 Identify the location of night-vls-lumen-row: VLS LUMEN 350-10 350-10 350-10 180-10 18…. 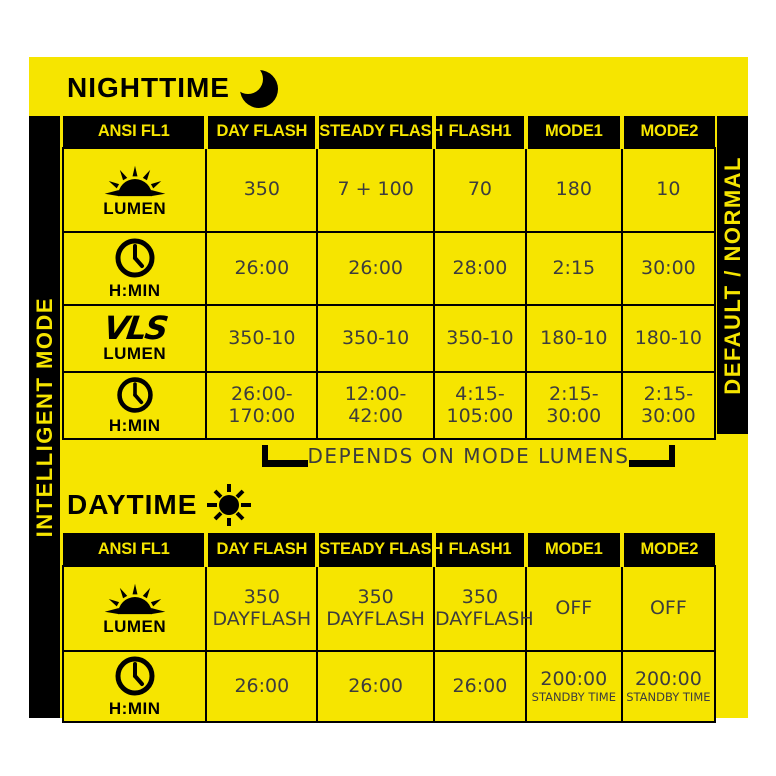
(389, 338).